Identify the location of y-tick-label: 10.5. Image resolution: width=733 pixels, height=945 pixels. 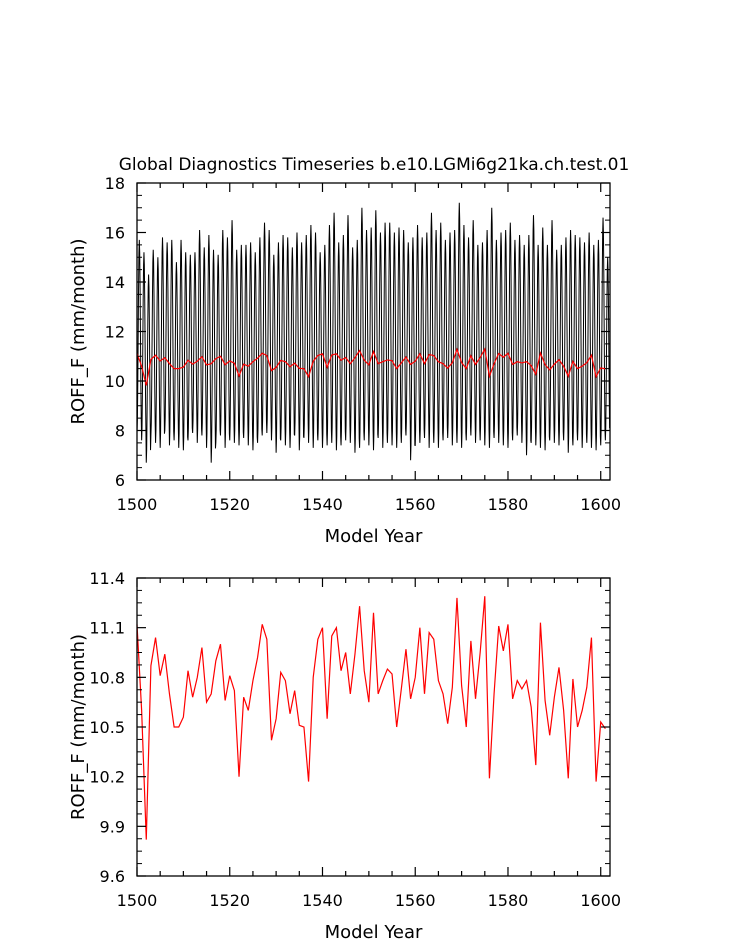
(107, 727).